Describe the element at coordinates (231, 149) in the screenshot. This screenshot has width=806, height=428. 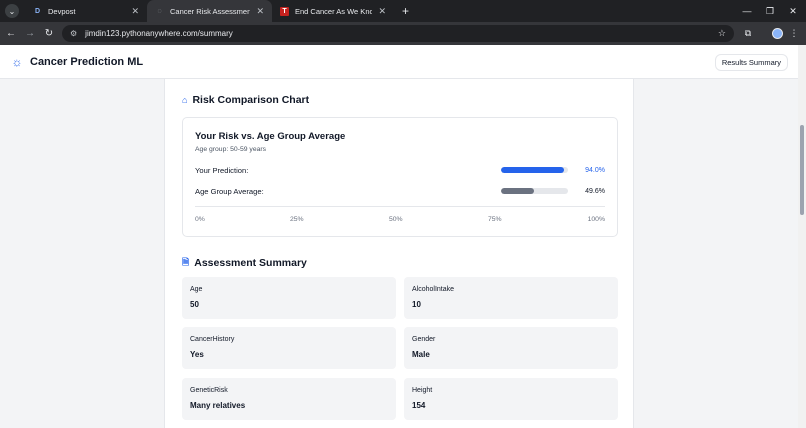
I see `chart-subtitle: Age group: 50-59 years` at that location.